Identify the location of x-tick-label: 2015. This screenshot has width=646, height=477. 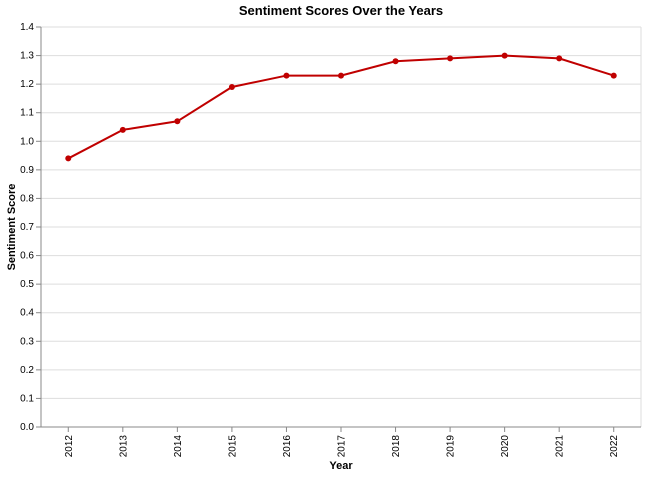
(232, 446).